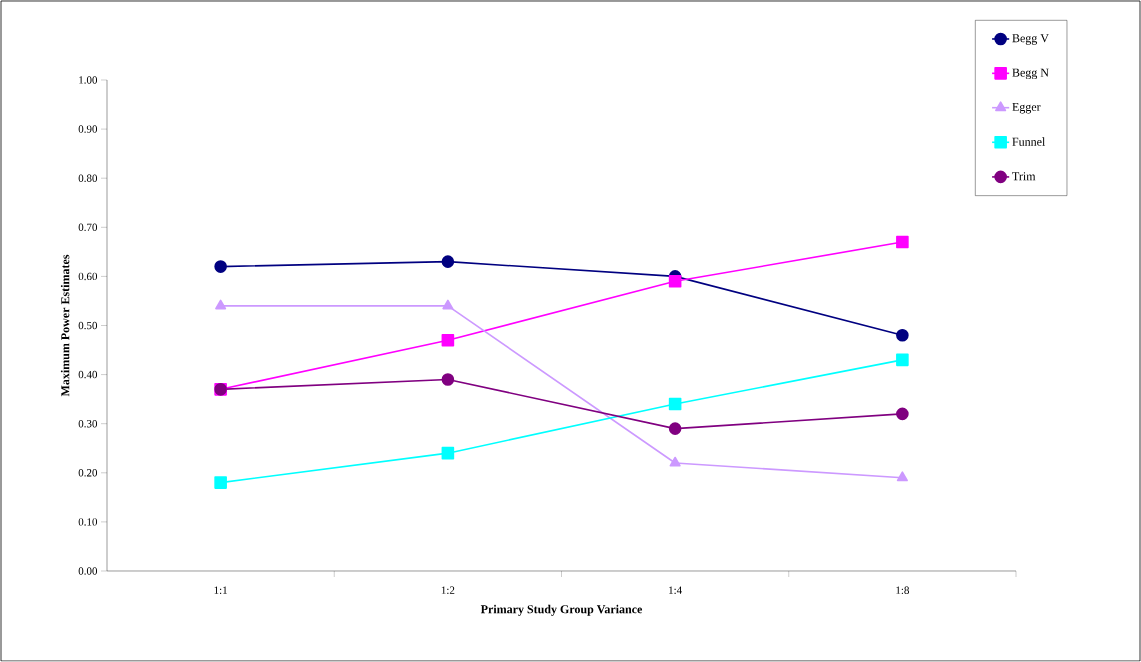  What do you see at coordinates (1024, 176) in the screenshot?
I see `legend-label: Trim` at bounding box center [1024, 176].